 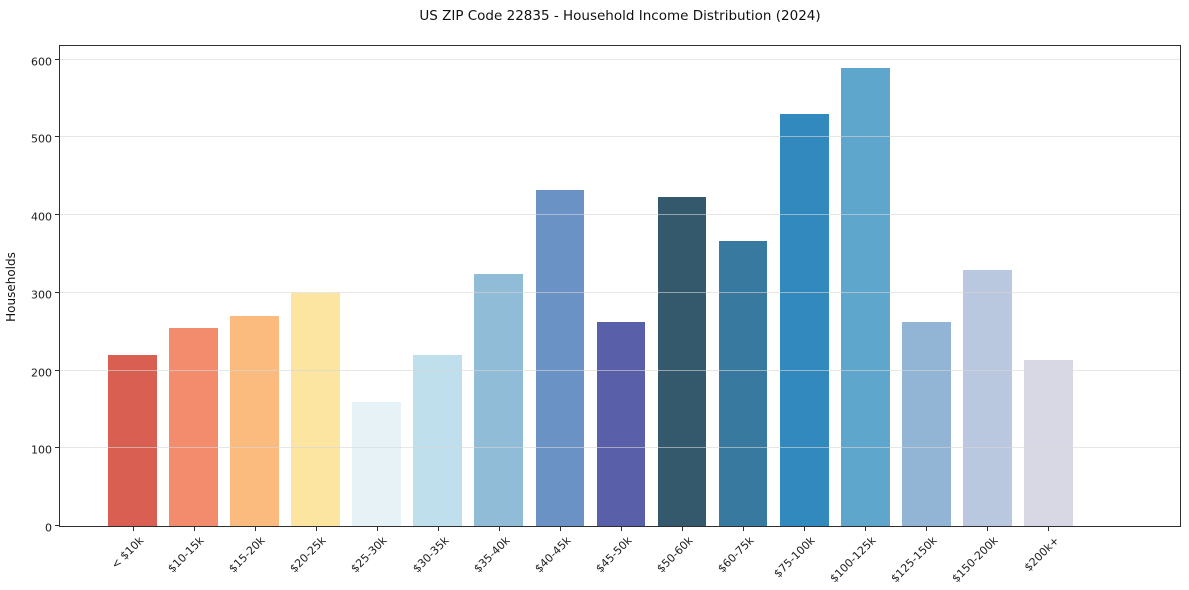 What do you see at coordinates (41, 62) in the screenshot?
I see `y-tick-label-600: 600` at bounding box center [41, 62].